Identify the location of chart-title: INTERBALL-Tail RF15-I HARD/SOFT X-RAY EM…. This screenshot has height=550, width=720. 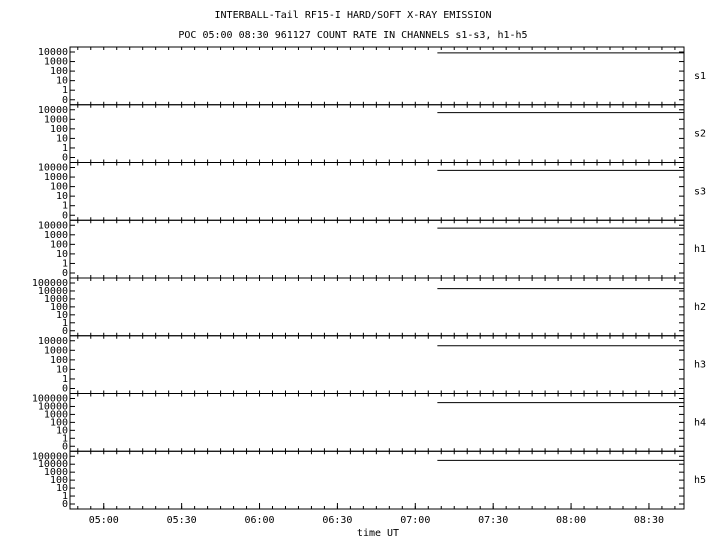
(353, 15).